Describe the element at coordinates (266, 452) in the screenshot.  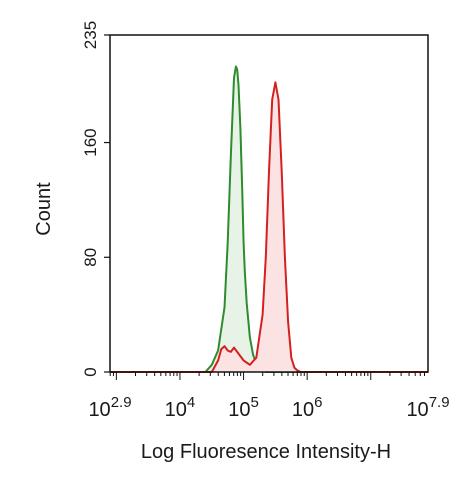
I see `x-axis-label: Log Fluoresence Intensity-H` at that location.